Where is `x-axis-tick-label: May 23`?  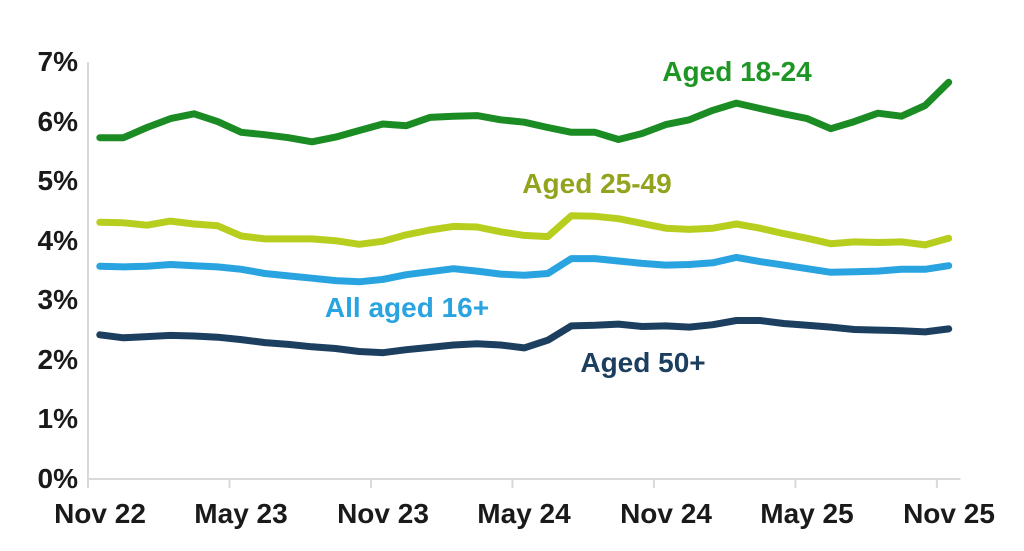
x-axis-tick-label: May 23 is located at coordinates (241, 513).